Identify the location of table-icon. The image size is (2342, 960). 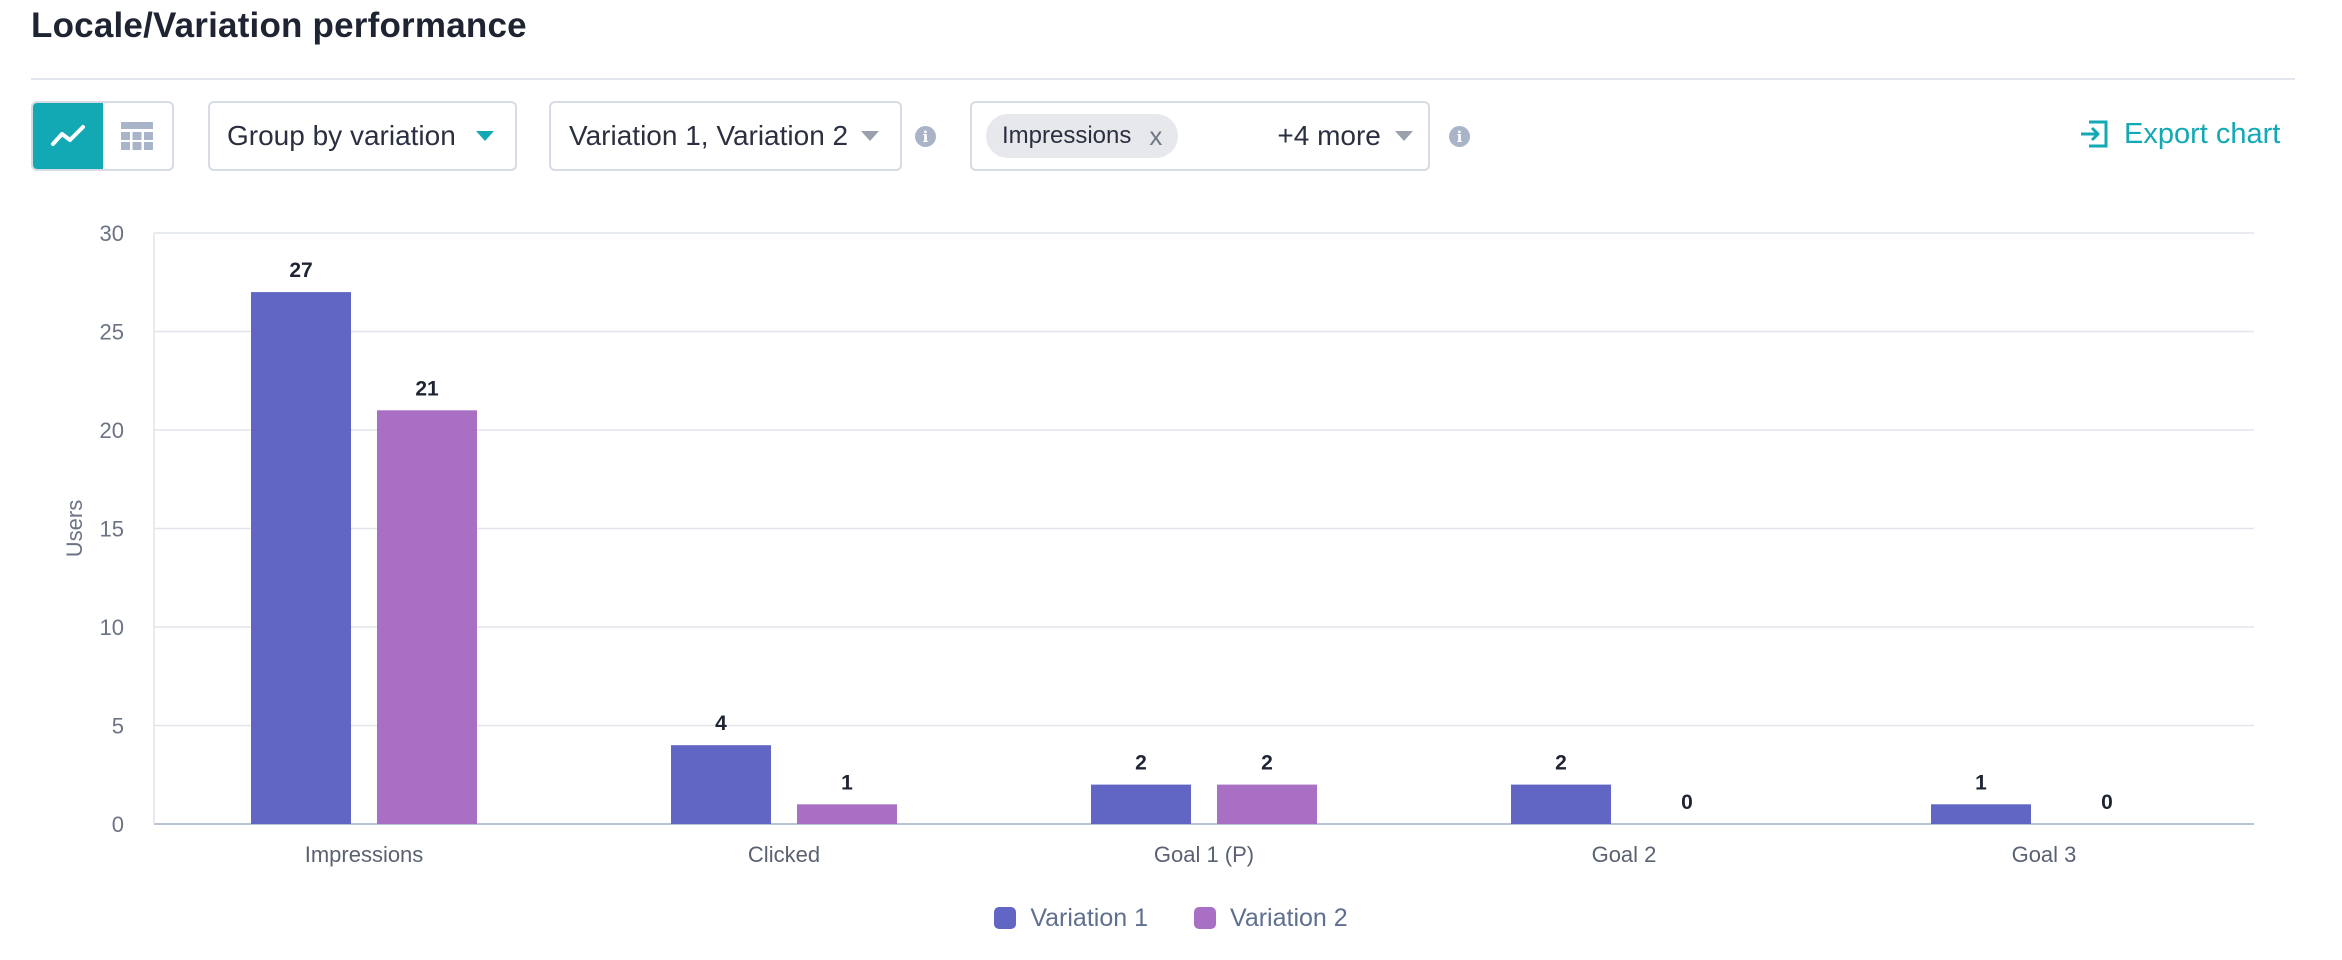
(137, 136).